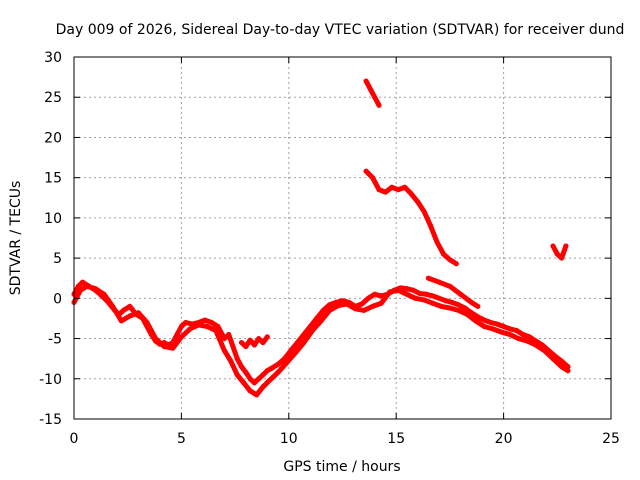  I want to click on y-tick-label: 0, so click(57, 299).